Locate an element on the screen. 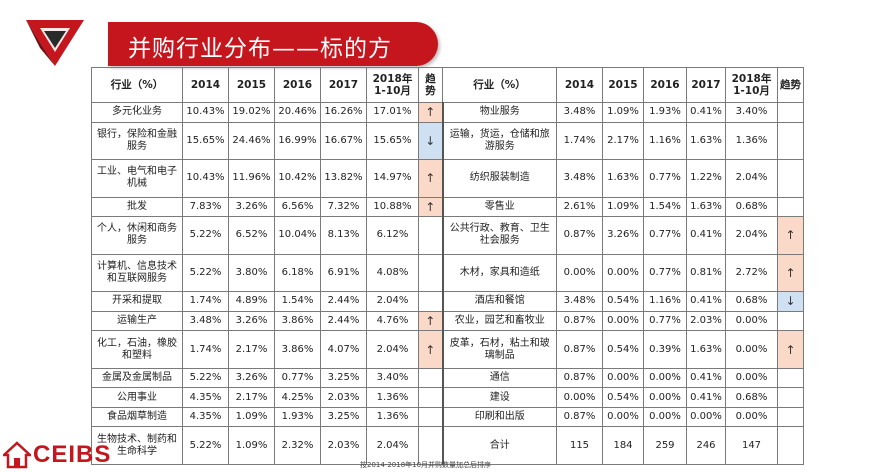 This screenshot has height=472, width=870. value-cell: 2.04% is located at coordinates (751, 235).